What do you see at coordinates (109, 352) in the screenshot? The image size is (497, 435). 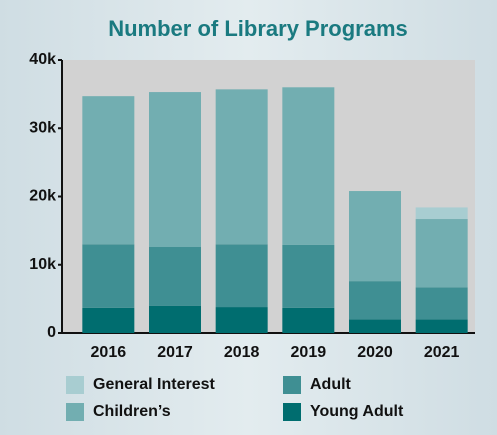 I see `x-tick-label: 2016` at bounding box center [109, 352].